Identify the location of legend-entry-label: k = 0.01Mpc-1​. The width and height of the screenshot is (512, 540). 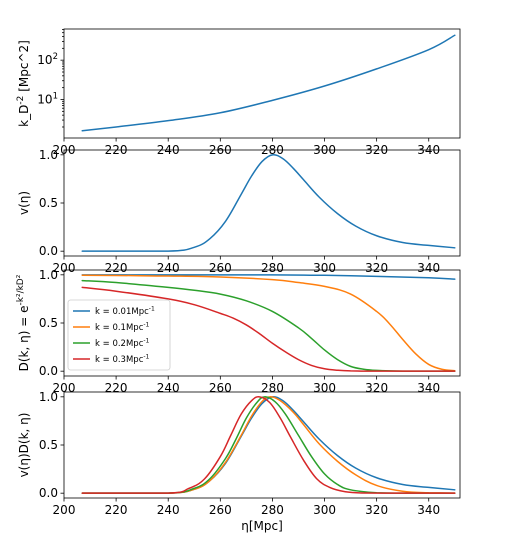
(125, 311).